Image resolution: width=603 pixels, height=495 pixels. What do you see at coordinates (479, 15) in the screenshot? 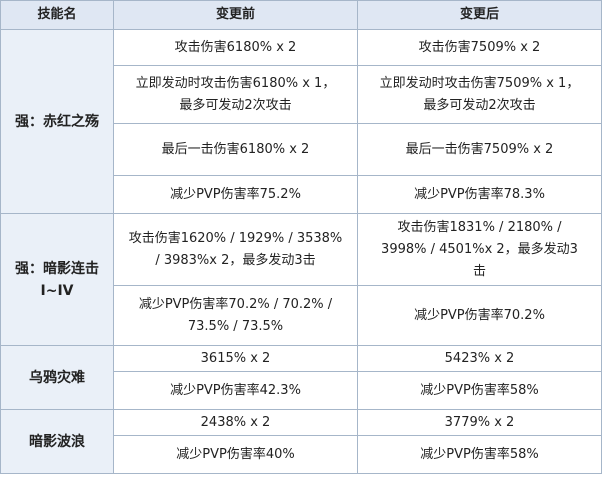
I see `header-after: 变更后` at bounding box center [479, 15].